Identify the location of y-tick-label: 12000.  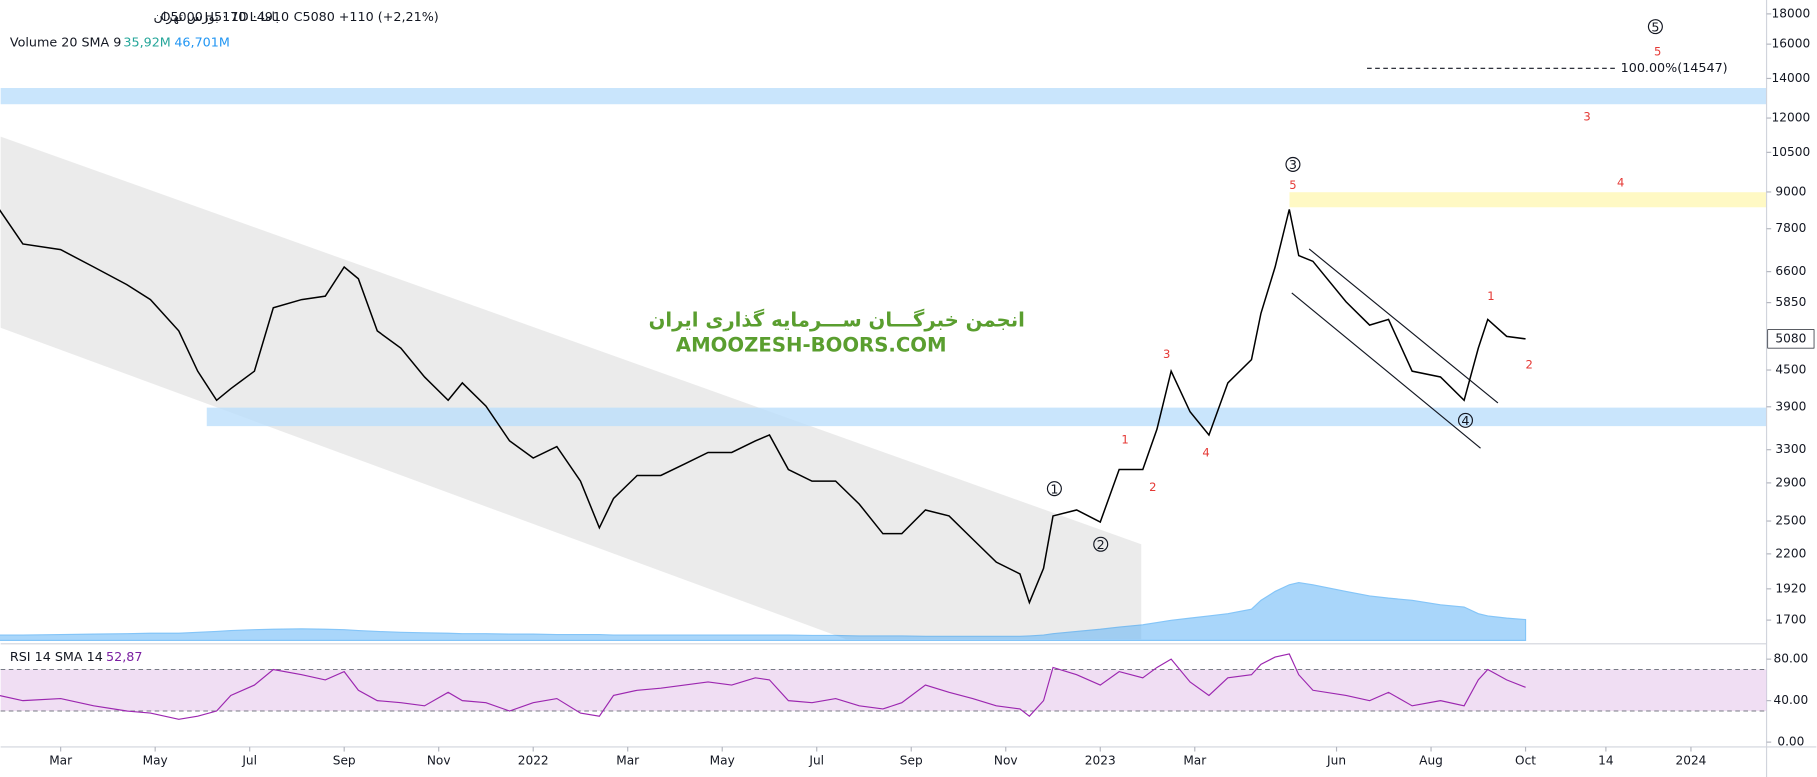
(1791, 118).